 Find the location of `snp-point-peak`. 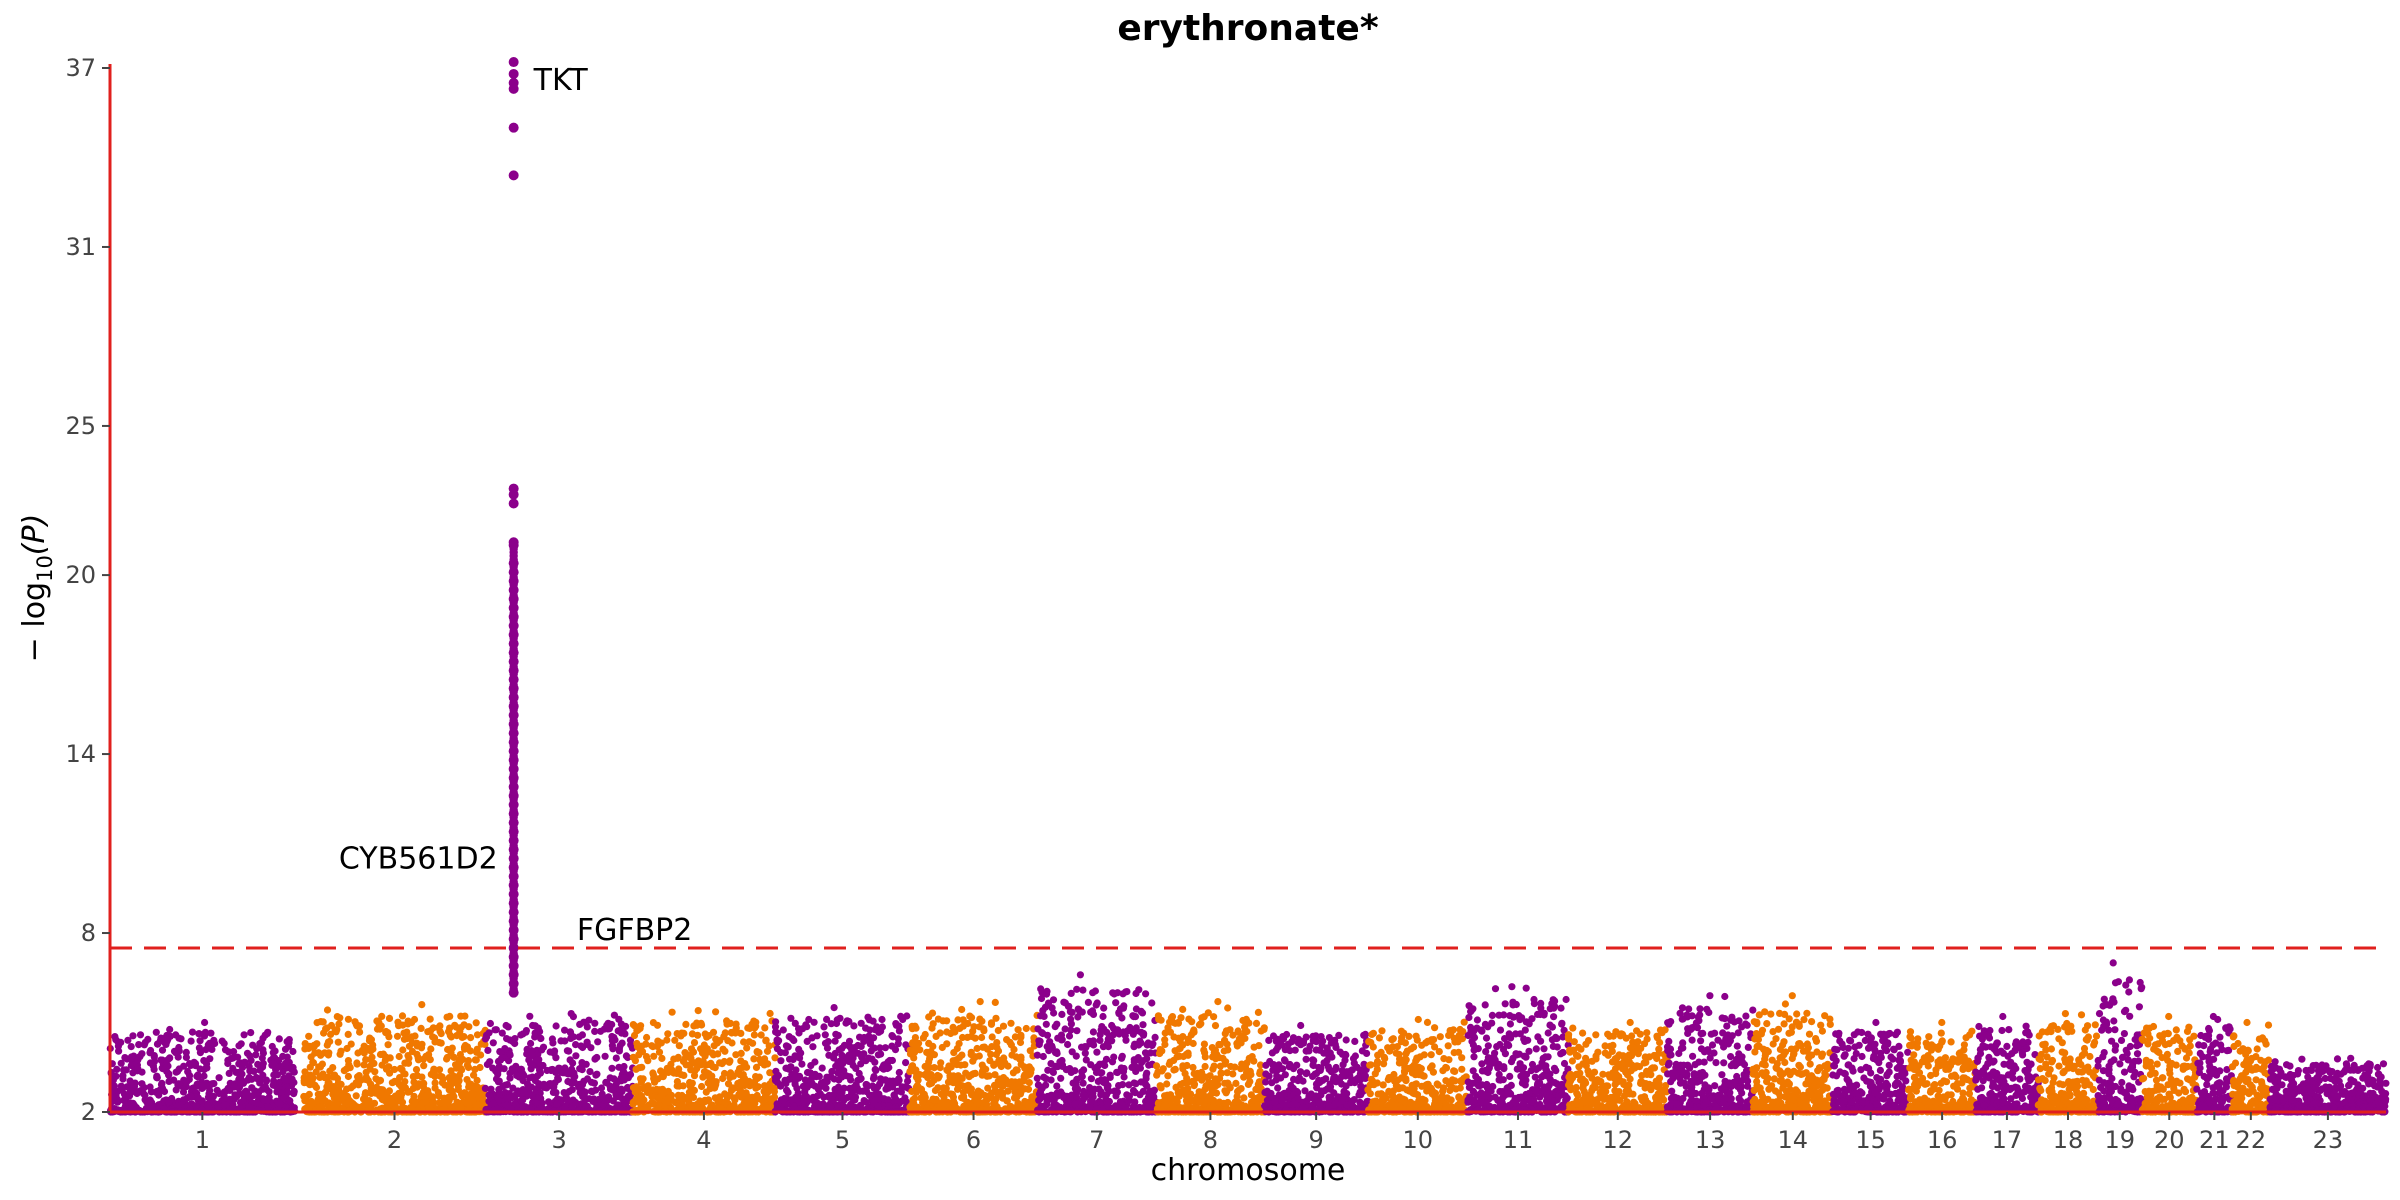

snp-point-peak is located at coordinates (698, 1011).